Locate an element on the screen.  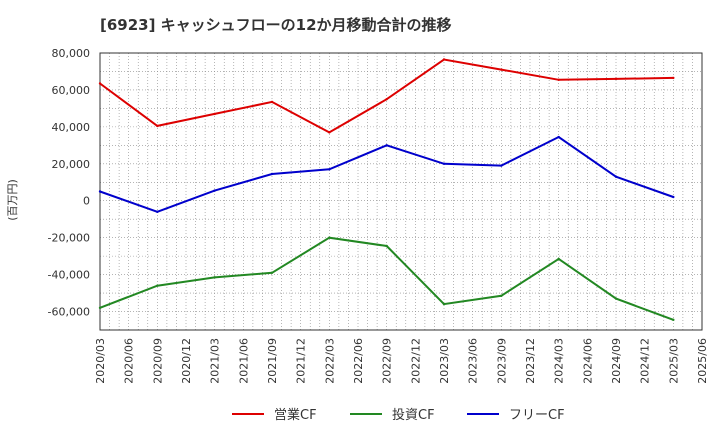
x-tick-label: 2023/03 is located at coordinates (444, 361).